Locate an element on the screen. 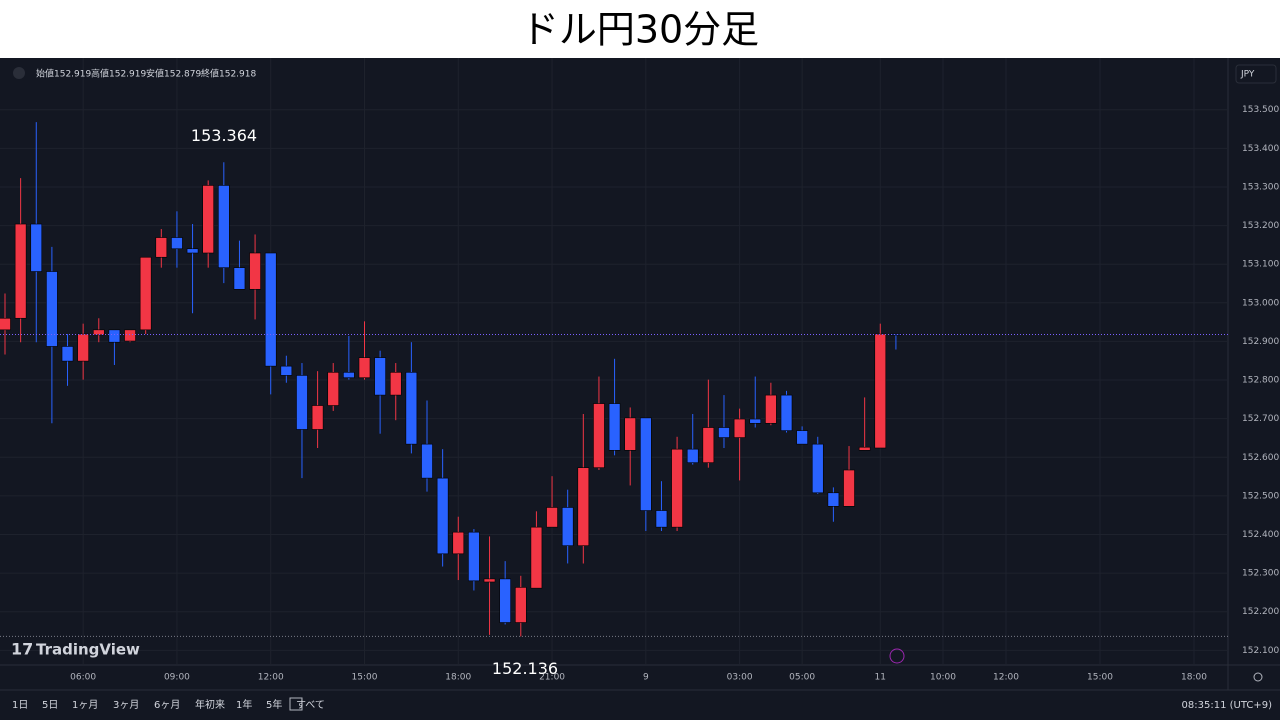 The image size is (1280, 724). y-tick-label: 153.100 is located at coordinates (1260, 265).